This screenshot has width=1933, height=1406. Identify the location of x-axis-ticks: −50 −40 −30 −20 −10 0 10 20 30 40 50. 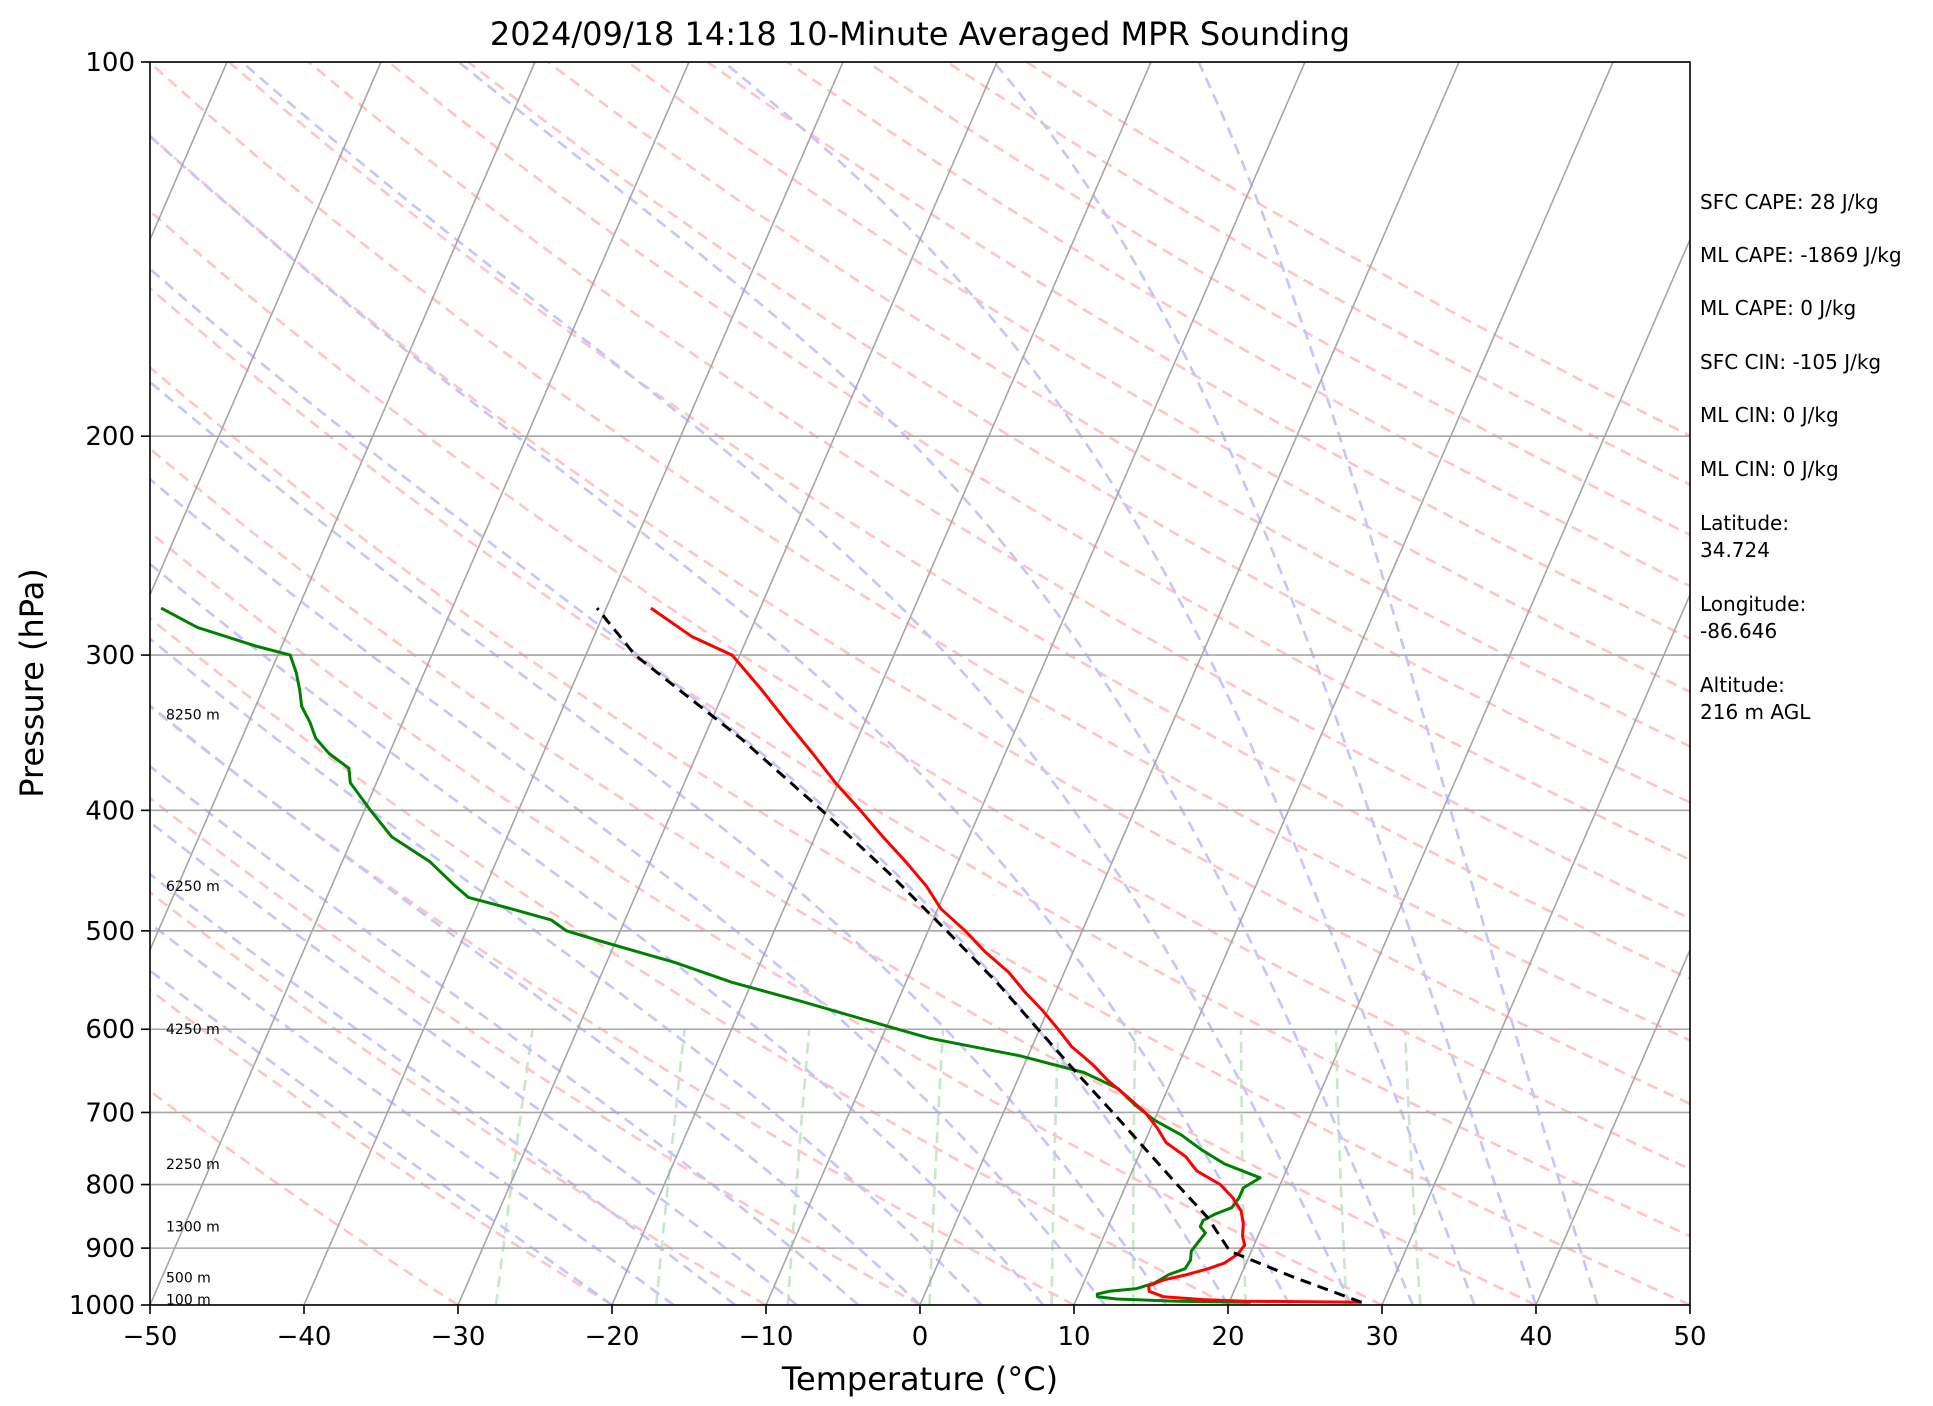
(915, 1328).